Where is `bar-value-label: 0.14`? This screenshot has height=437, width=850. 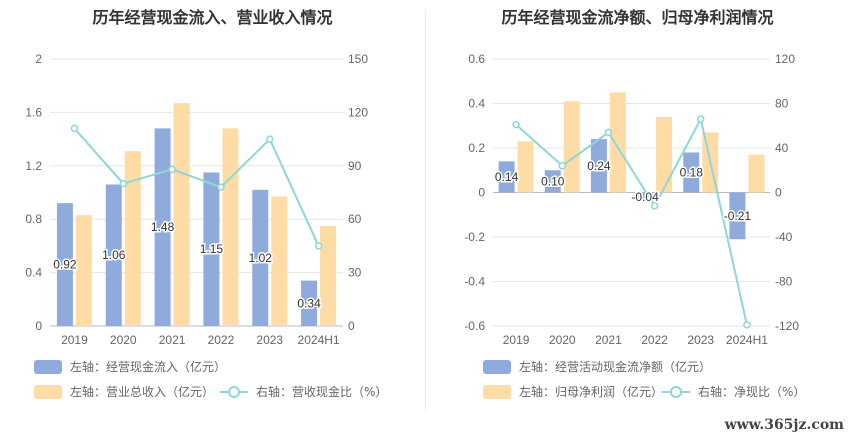 bar-value-label: 0.14 is located at coordinates (507, 177).